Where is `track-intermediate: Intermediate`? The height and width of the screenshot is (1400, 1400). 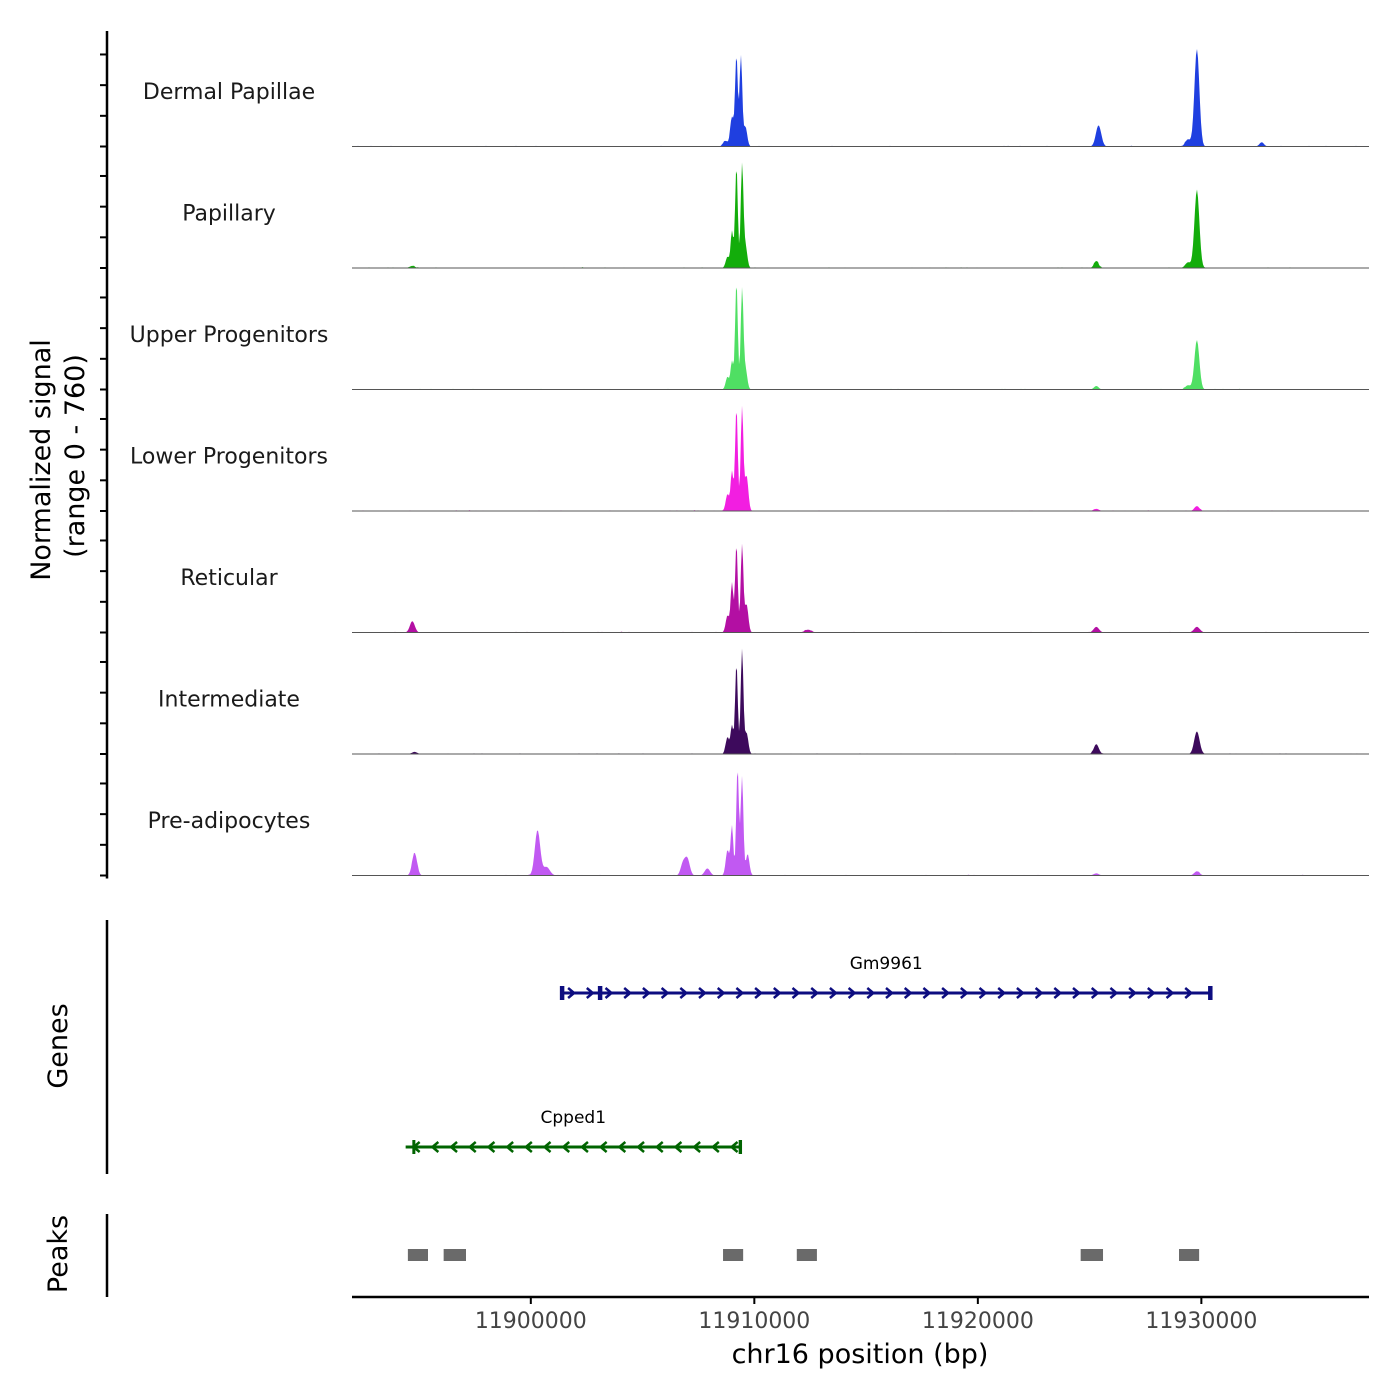 track-intermediate: Intermediate is located at coordinates (763, 701).